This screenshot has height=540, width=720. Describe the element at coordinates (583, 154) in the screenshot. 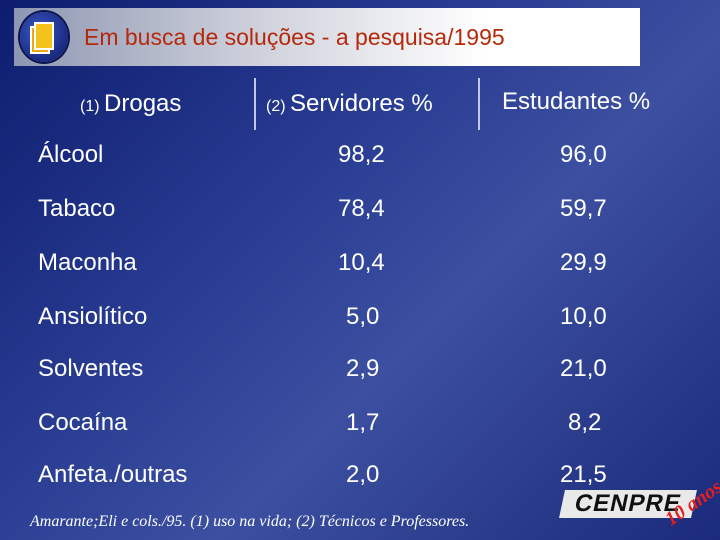

I see `estudantes-value: 96,0` at that location.